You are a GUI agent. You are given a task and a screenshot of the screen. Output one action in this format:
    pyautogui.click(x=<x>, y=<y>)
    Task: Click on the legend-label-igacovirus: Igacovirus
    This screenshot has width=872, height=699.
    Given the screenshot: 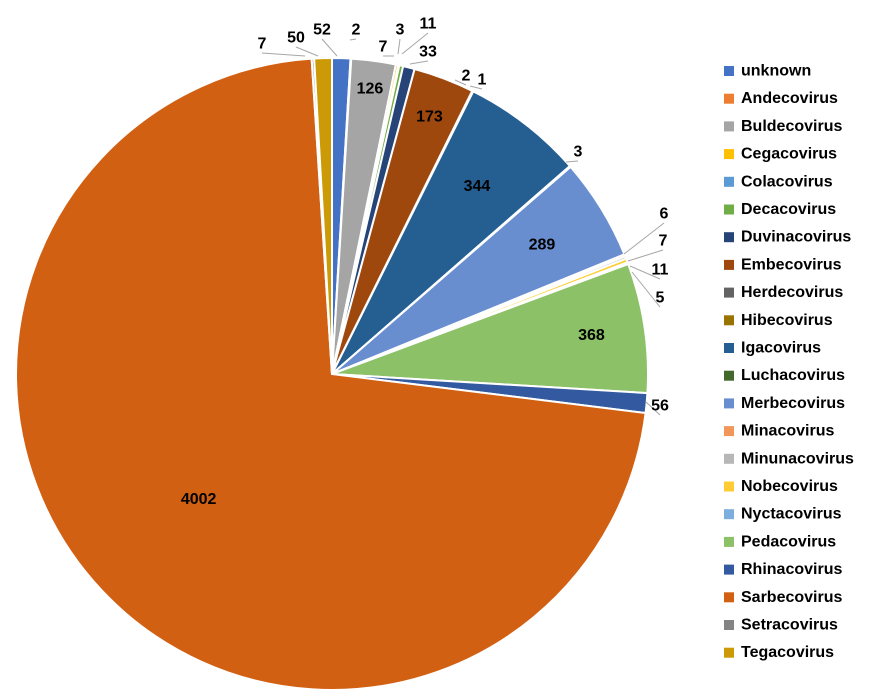 What is the action you would take?
    pyautogui.click(x=781, y=348)
    